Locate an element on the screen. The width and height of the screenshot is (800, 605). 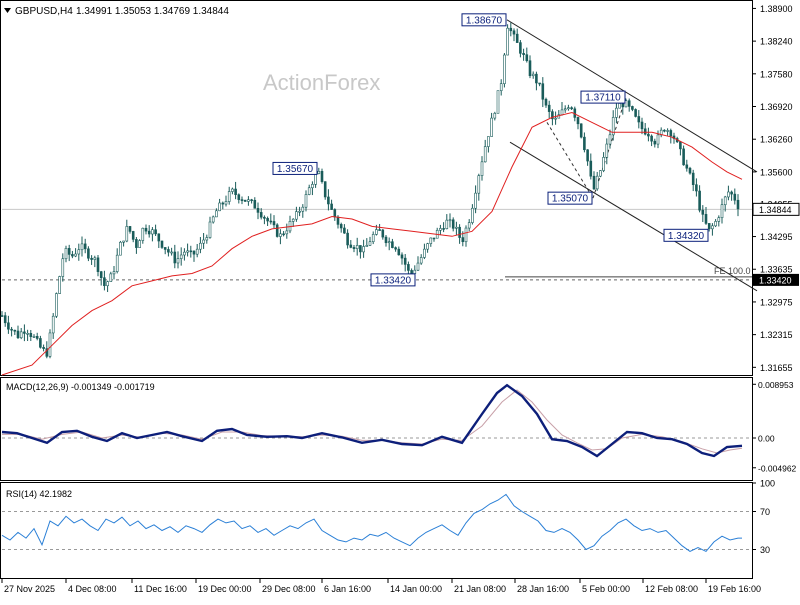
price-label-text: 1.33420 is located at coordinates (393, 280).